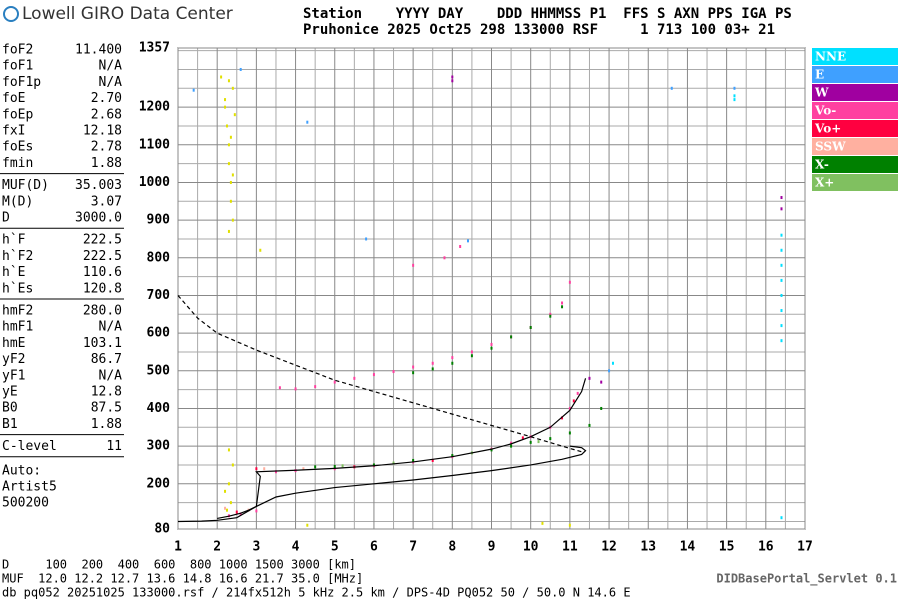 The height and width of the screenshot is (600, 900). What do you see at coordinates (17, 201) in the screenshot?
I see `param-name: M(D)` at bounding box center [17, 201].